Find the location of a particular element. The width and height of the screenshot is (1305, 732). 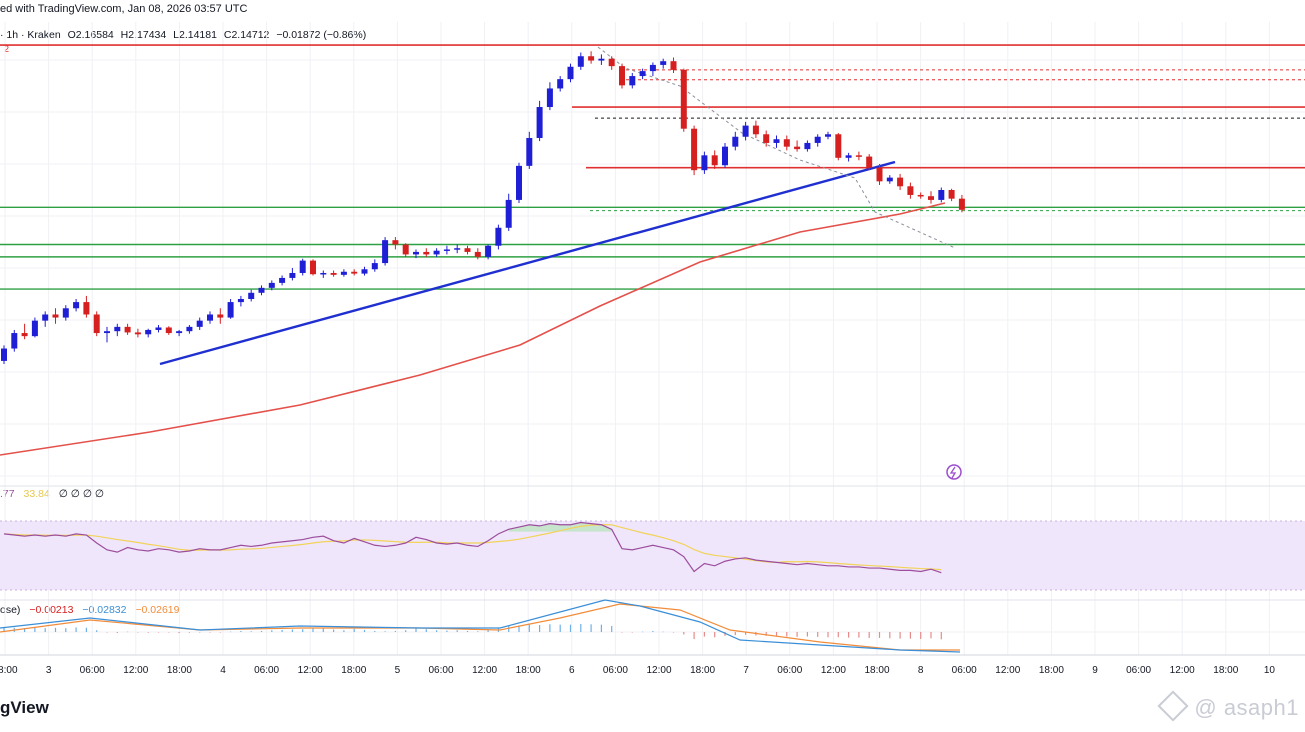

symbol-label: · 1h · Kraken is located at coordinates (30, 35).